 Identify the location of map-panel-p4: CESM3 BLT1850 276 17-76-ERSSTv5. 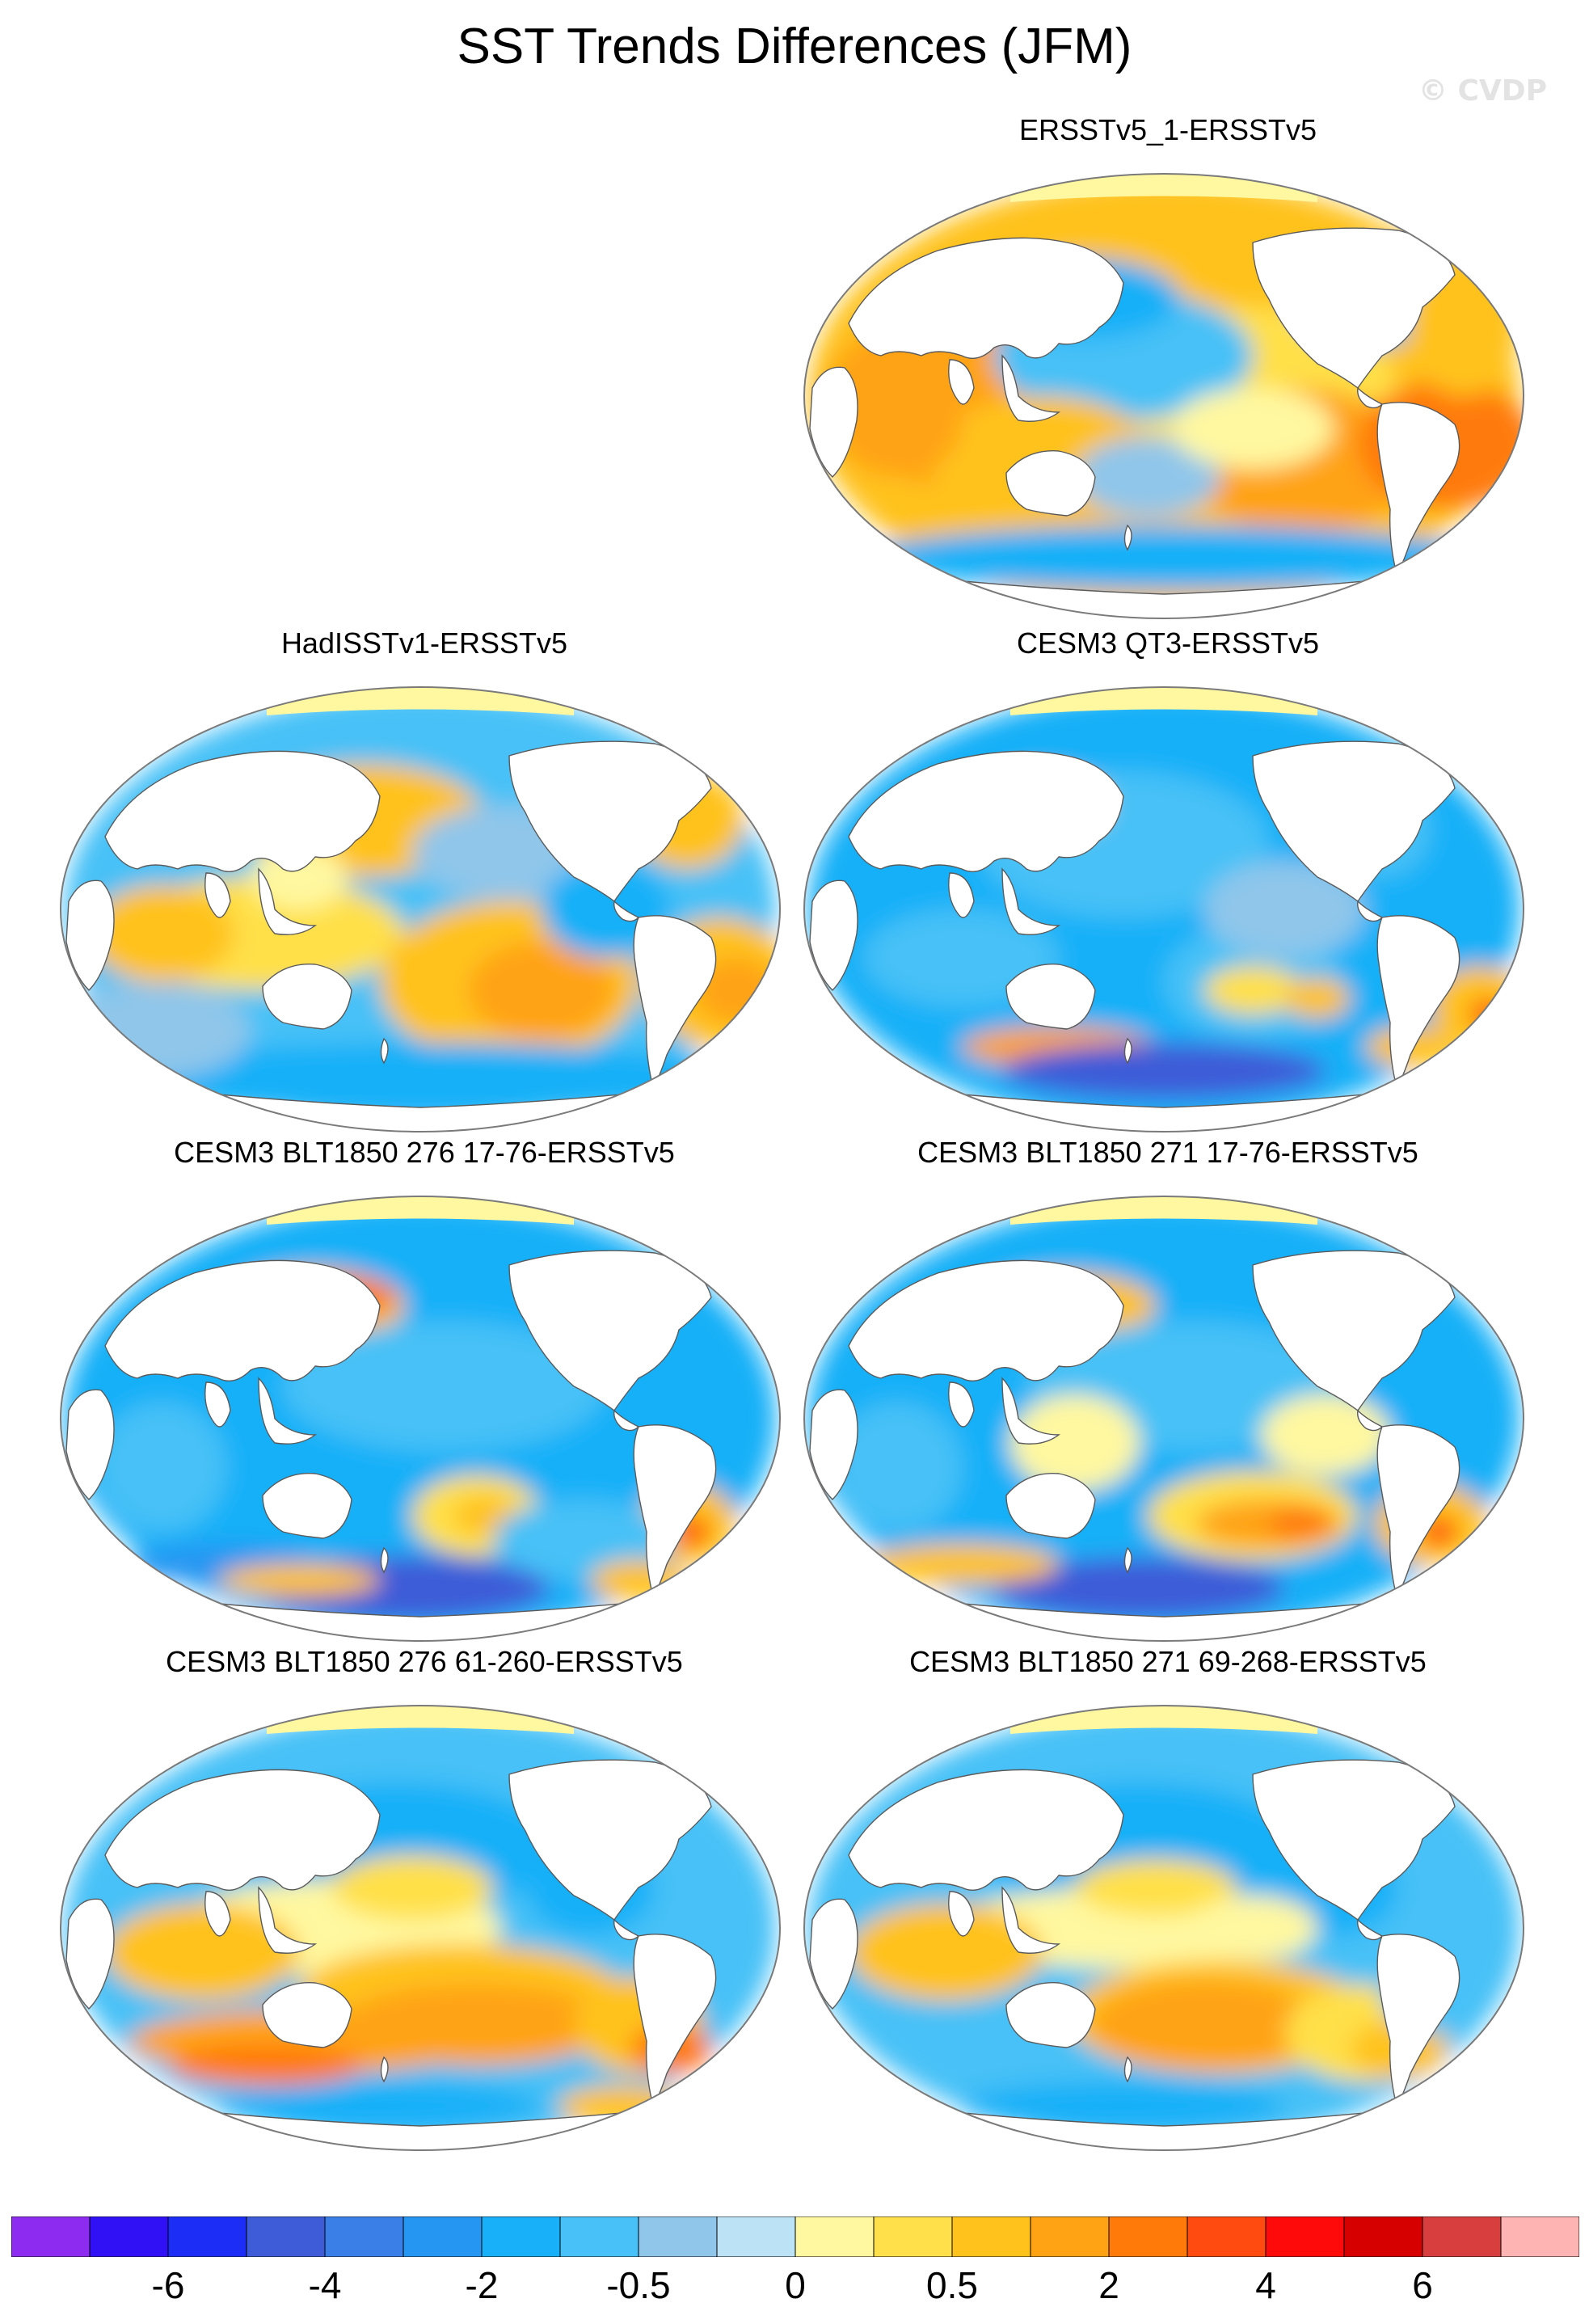
(424, 1394).